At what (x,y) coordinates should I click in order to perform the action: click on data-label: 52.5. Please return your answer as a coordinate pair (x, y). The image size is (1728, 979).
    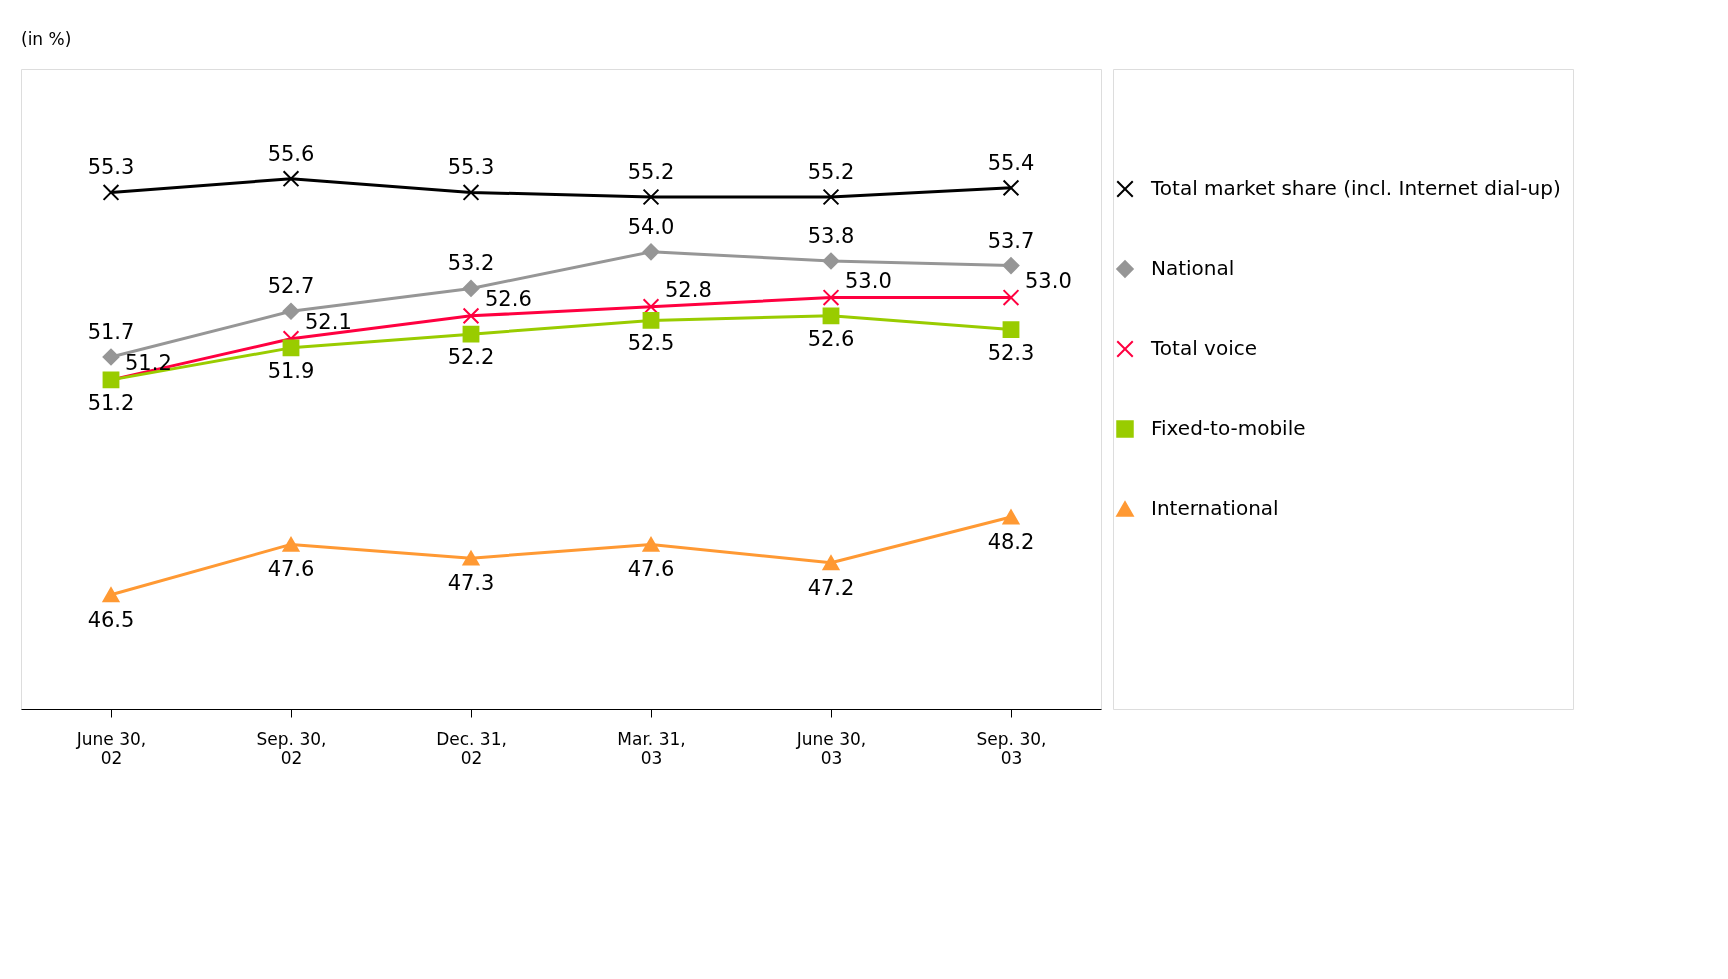
    Looking at the image, I should click on (651, 343).